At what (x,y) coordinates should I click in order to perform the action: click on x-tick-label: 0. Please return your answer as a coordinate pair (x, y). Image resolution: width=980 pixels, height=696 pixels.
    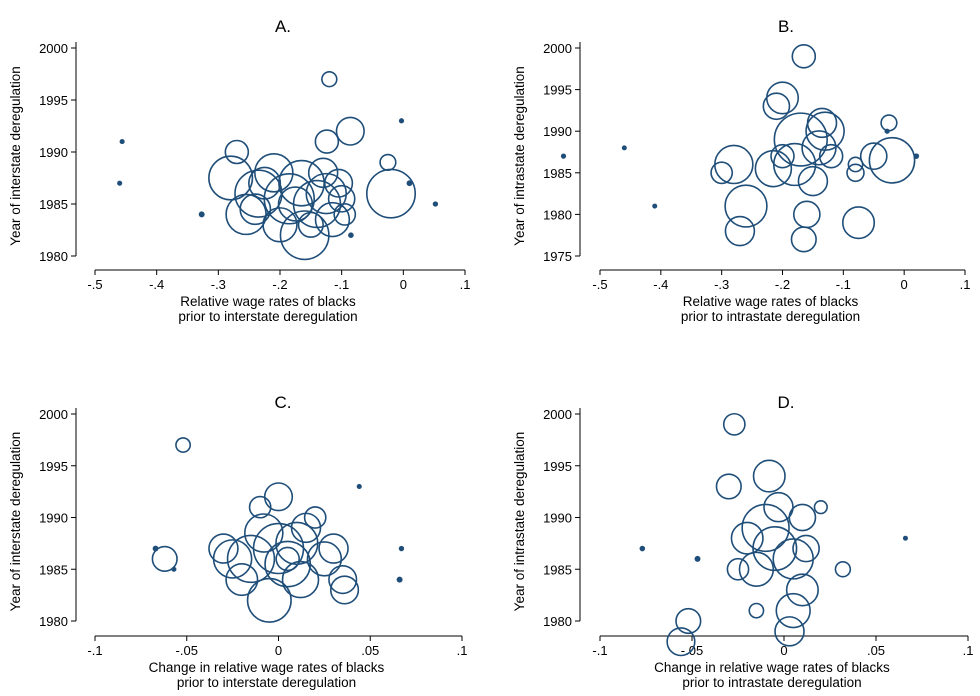
    Looking at the image, I should click on (403, 284).